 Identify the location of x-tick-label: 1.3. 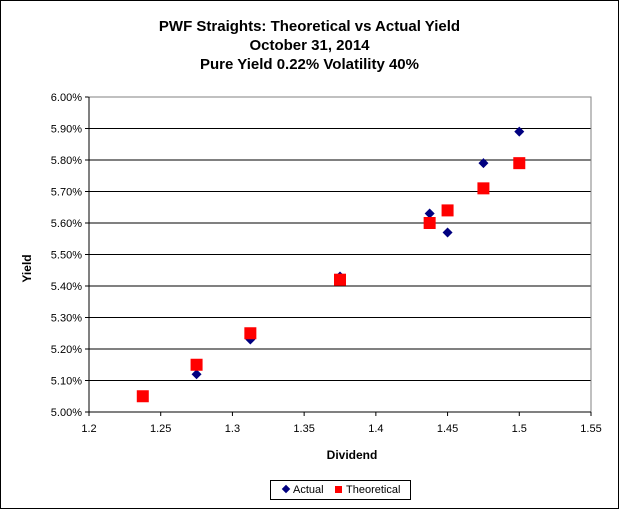
(232, 429).